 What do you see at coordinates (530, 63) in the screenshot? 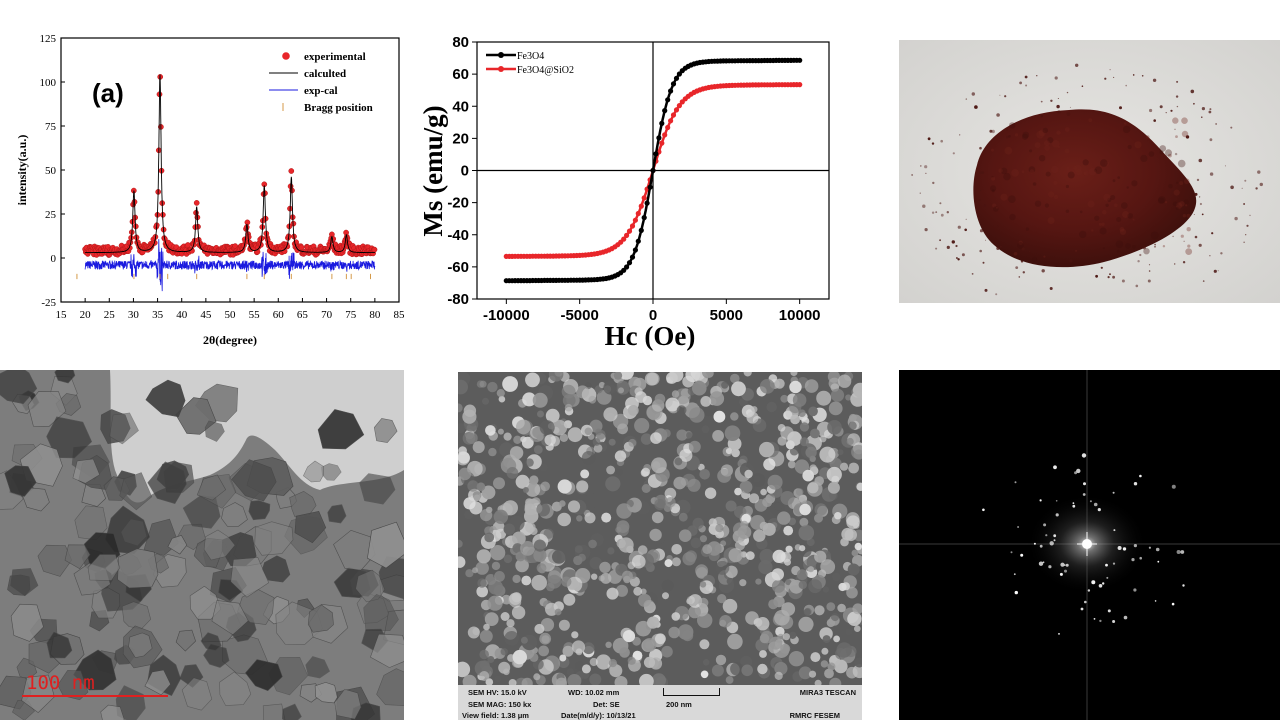
I see `mh-legend: Fe3O4 Fe3O4@SiO2` at bounding box center [530, 63].